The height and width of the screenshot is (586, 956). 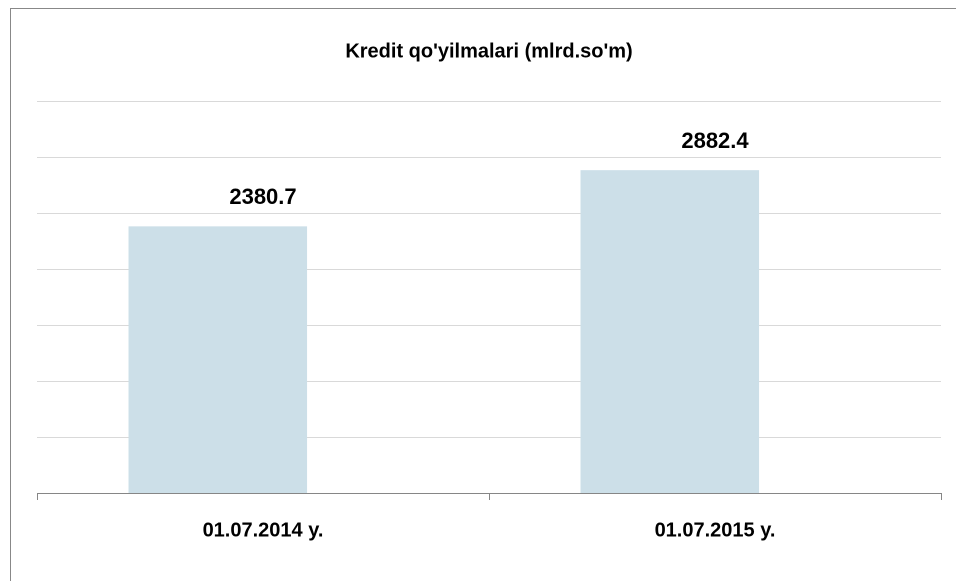 What do you see at coordinates (715, 140) in the screenshot?
I see `data-label: 2882.4` at bounding box center [715, 140].